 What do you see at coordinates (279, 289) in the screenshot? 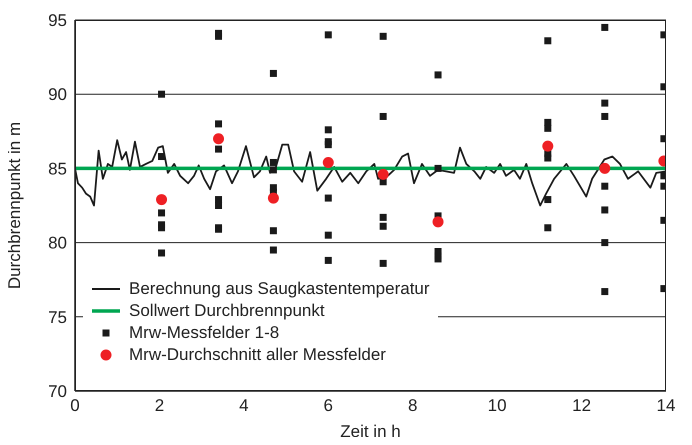
I see `legend-label: Berechnung aus Saugkastentemperatur` at bounding box center [279, 289].